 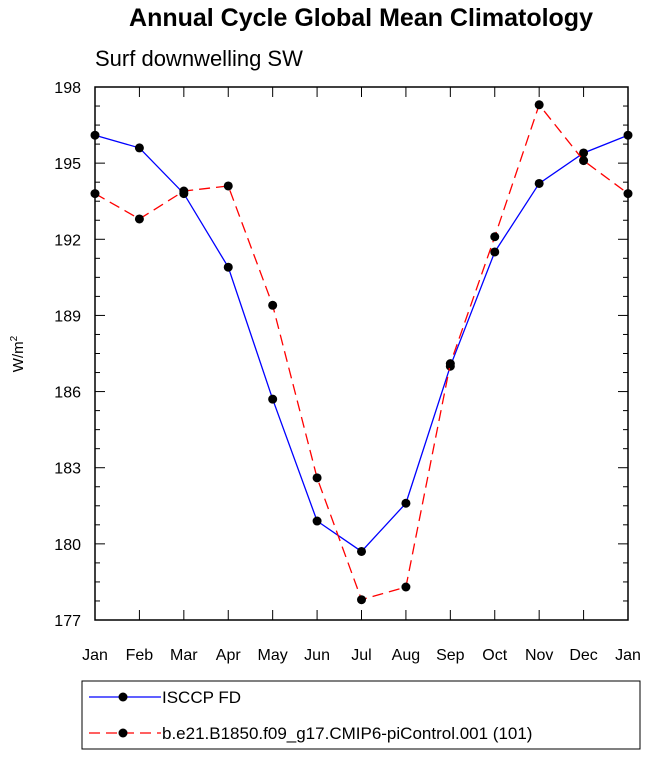 I want to click on legend-label-0: ISCCP FD, so click(x=201, y=697).